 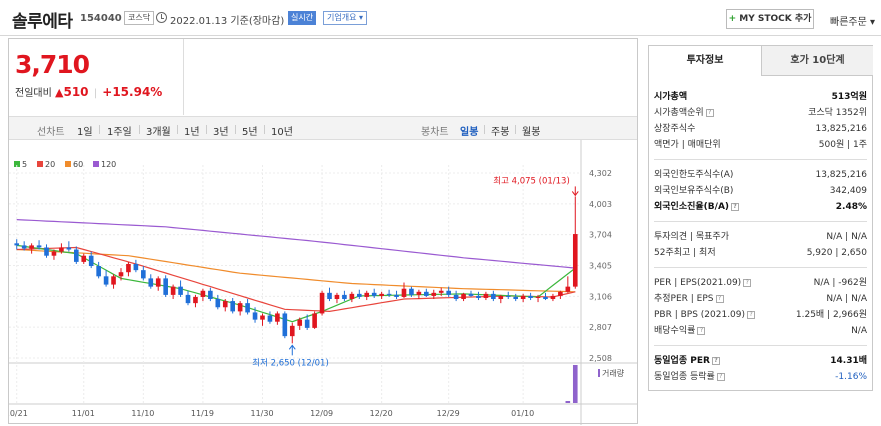 What do you see at coordinates (600, 173) in the screenshot?
I see `y-tick-label: 4,302` at bounding box center [600, 173].